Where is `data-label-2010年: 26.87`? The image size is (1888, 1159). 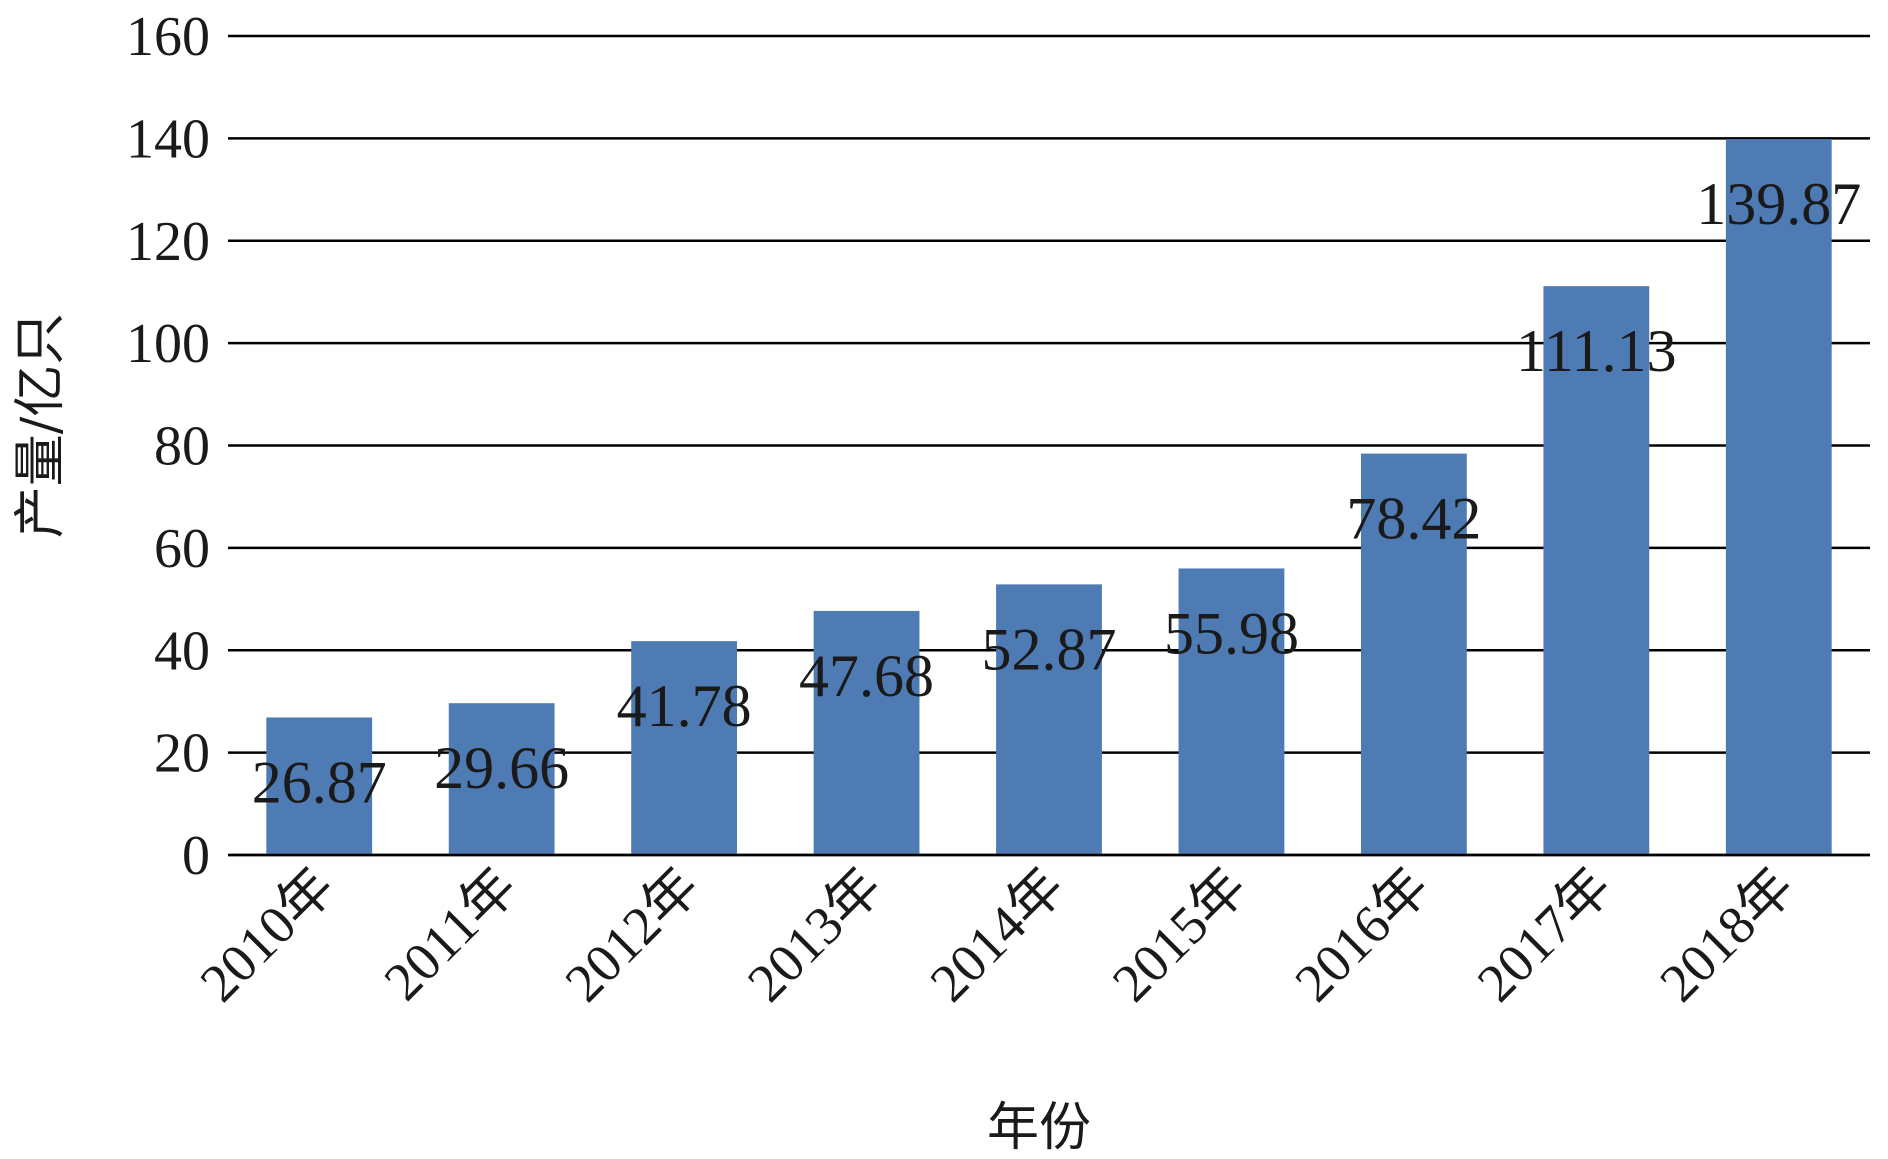 data-label-2010年: 26.87 is located at coordinates (319, 782).